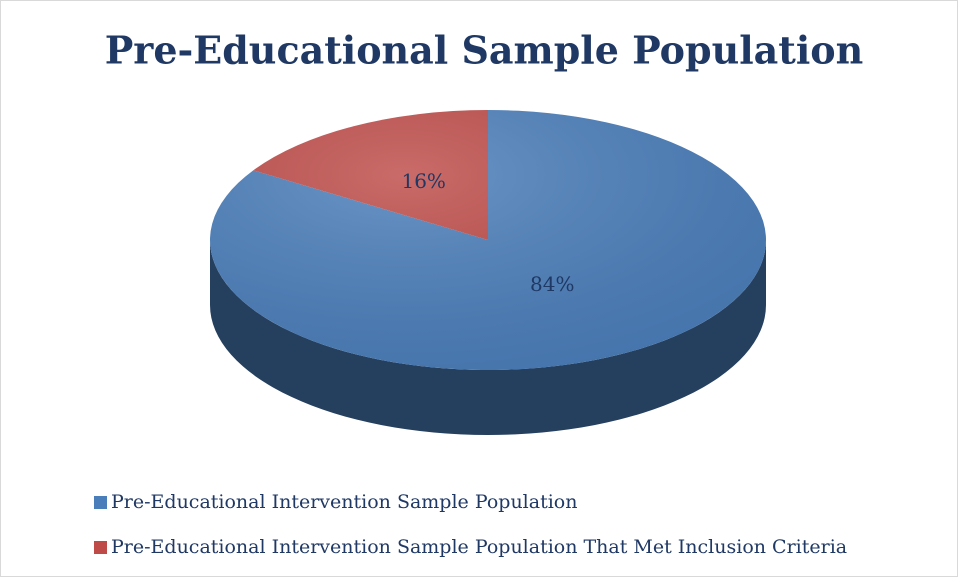 Image resolution: width=958 pixels, height=577 pixels. Describe the element at coordinates (484, 50) in the screenshot. I see `chart-title: Pre-Educational Sample Population` at that location.